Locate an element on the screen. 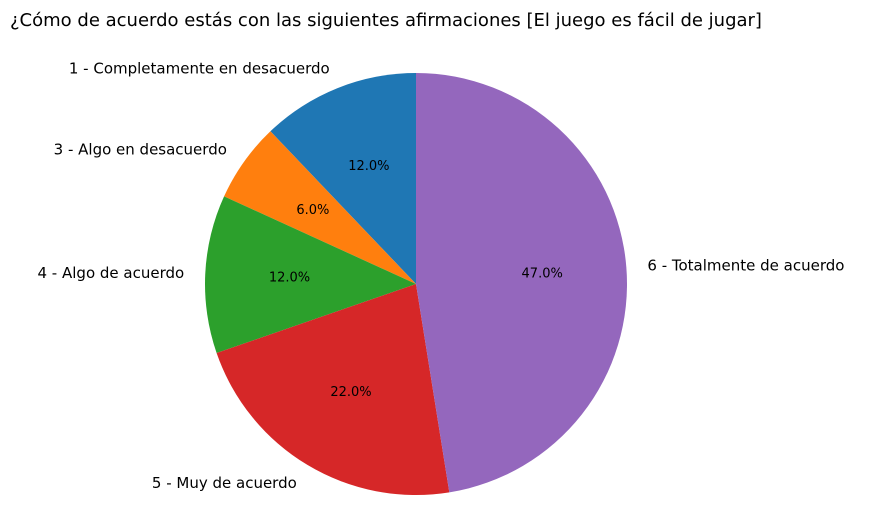  slice-percent-label: 6.0% is located at coordinates (312, 210).